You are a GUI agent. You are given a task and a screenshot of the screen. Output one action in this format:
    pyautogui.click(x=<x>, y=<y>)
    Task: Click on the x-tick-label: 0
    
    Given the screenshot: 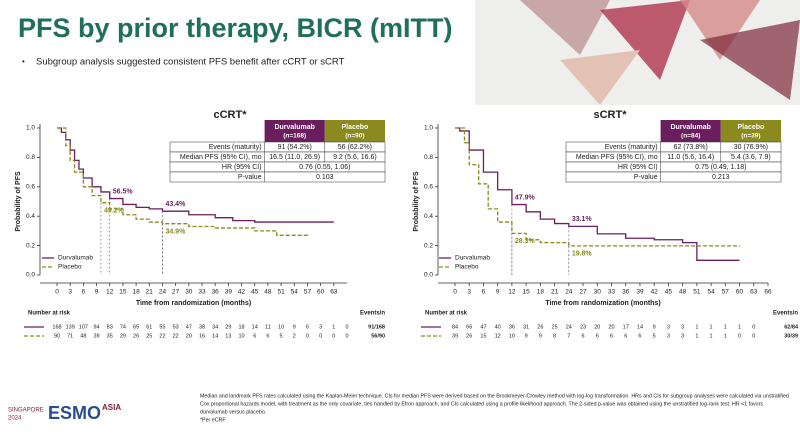 What is the action you would take?
    pyautogui.click(x=455, y=292)
    